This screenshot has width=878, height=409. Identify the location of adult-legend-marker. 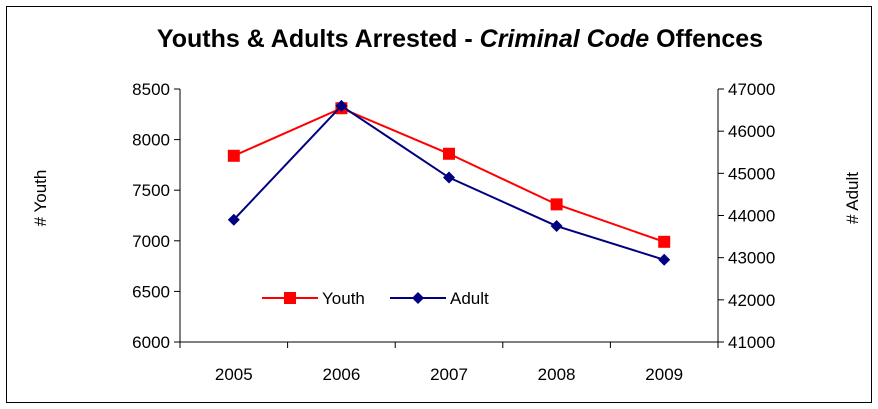
(418, 298).